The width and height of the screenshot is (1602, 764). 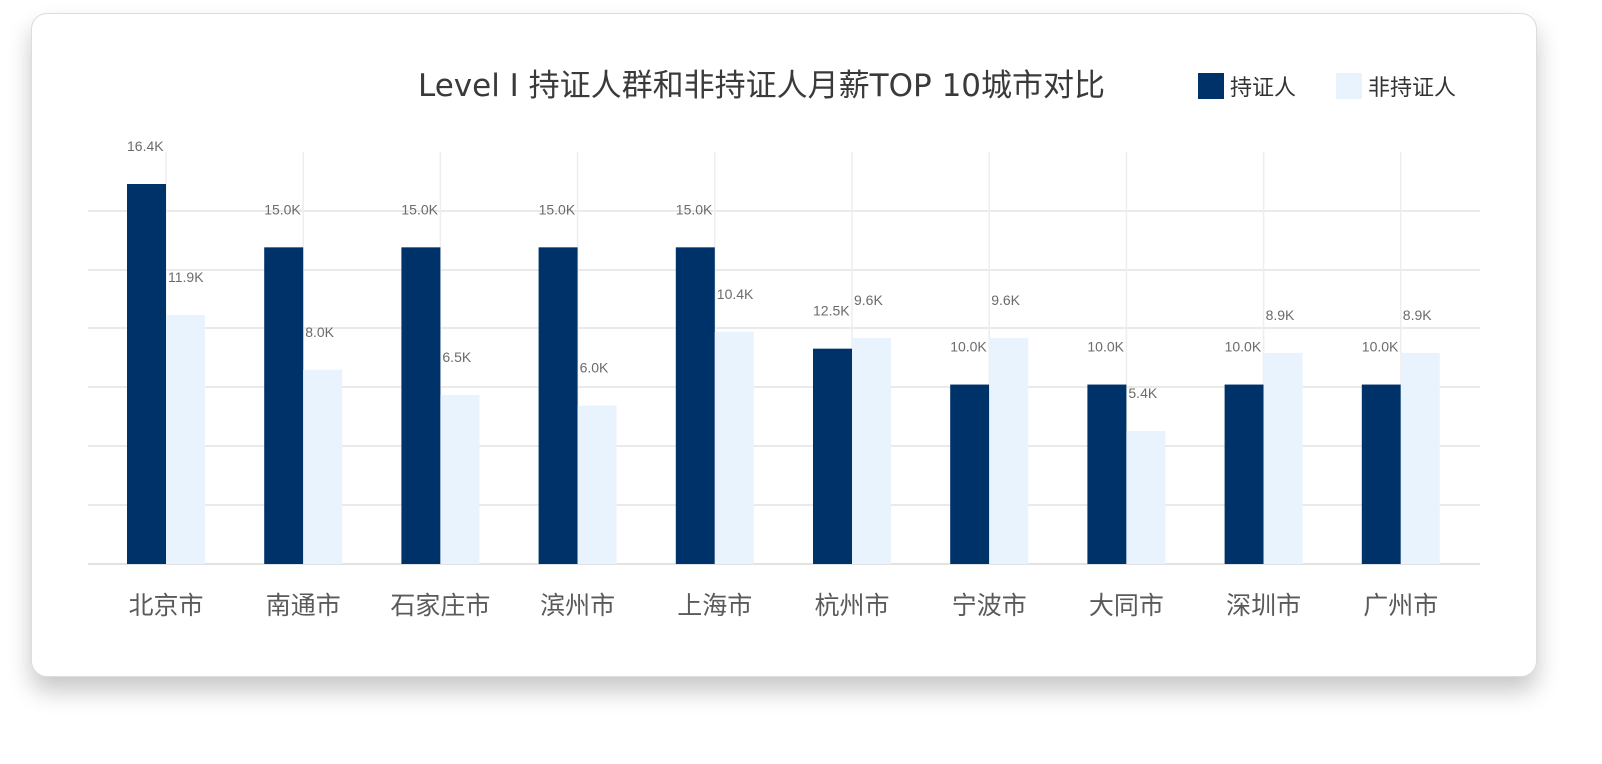 I want to click on x-tick-label-2: 石家庄市, so click(x=440, y=605).